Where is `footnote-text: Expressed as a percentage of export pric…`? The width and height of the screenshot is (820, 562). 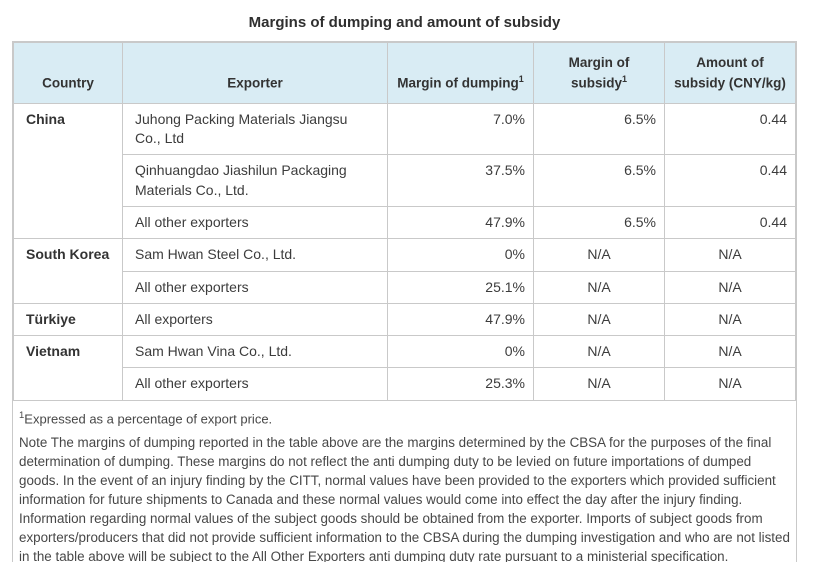
footnote-text: Expressed as a percentage of export pric… is located at coordinates (148, 419).